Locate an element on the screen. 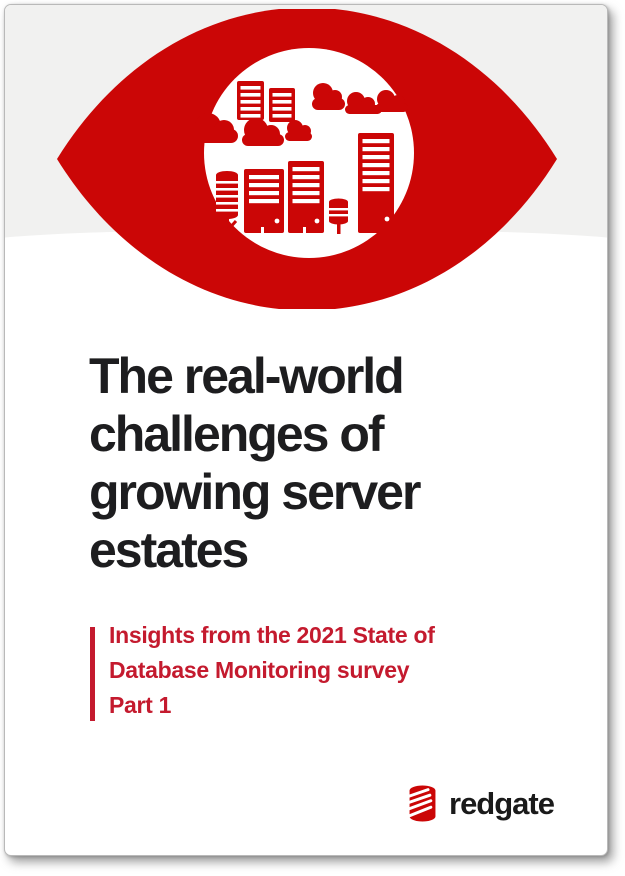 The image size is (625, 876). subtitle-accent-bar is located at coordinates (92, 674).